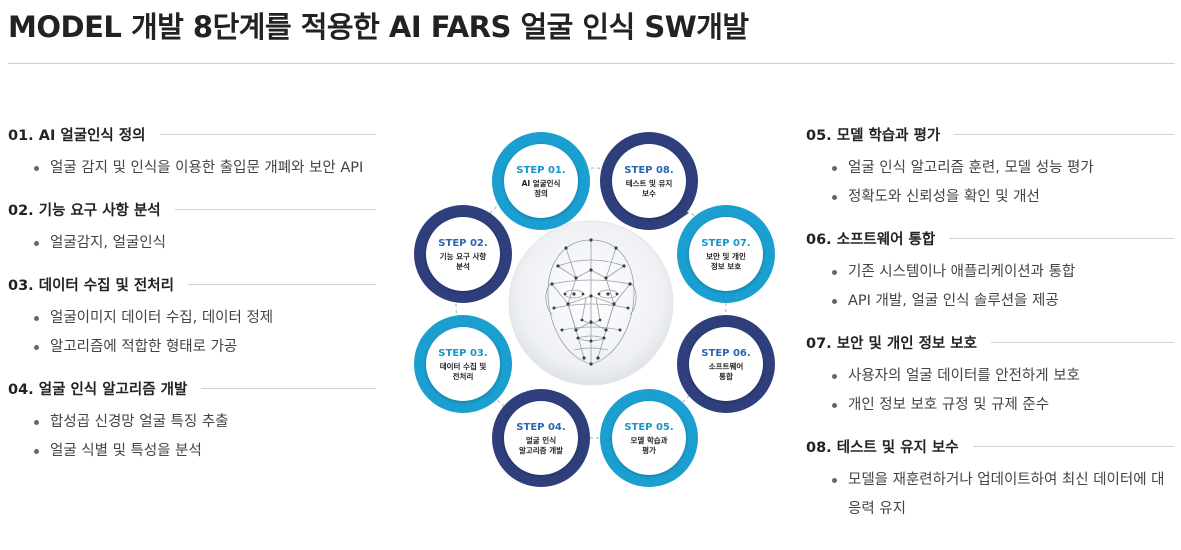  What do you see at coordinates (203, 243) in the screenshot?
I see `bullet-item: 얼굴감지, 얼굴인식` at bounding box center [203, 243].